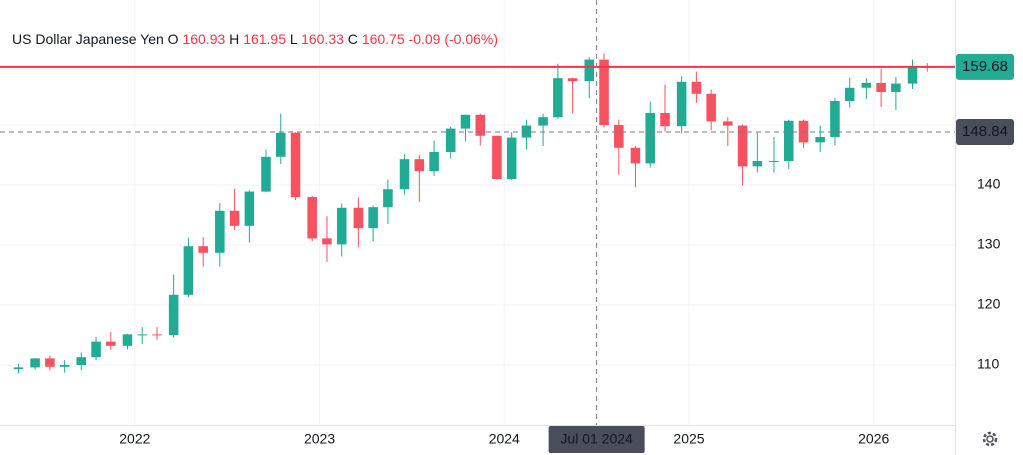 The image size is (1023, 455). I want to click on crosshair-y-box, so click(985, 131).